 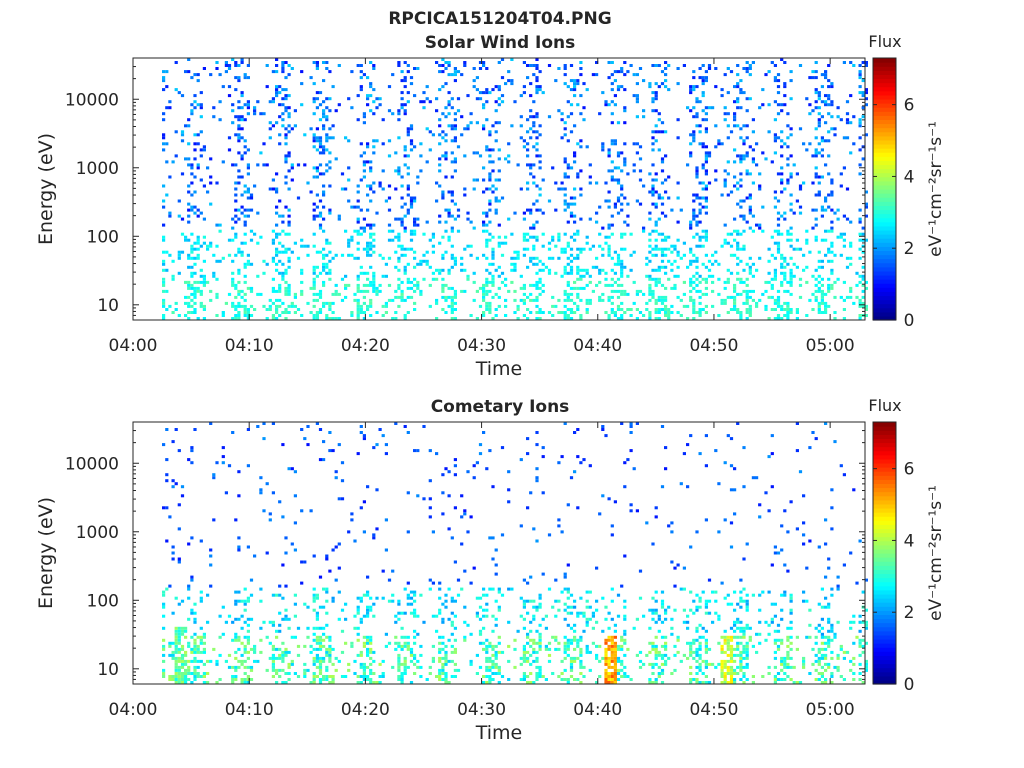 What do you see at coordinates (884, 244) in the screenshot?
I see `colorbar-segment` at bounding box center [884, 244].